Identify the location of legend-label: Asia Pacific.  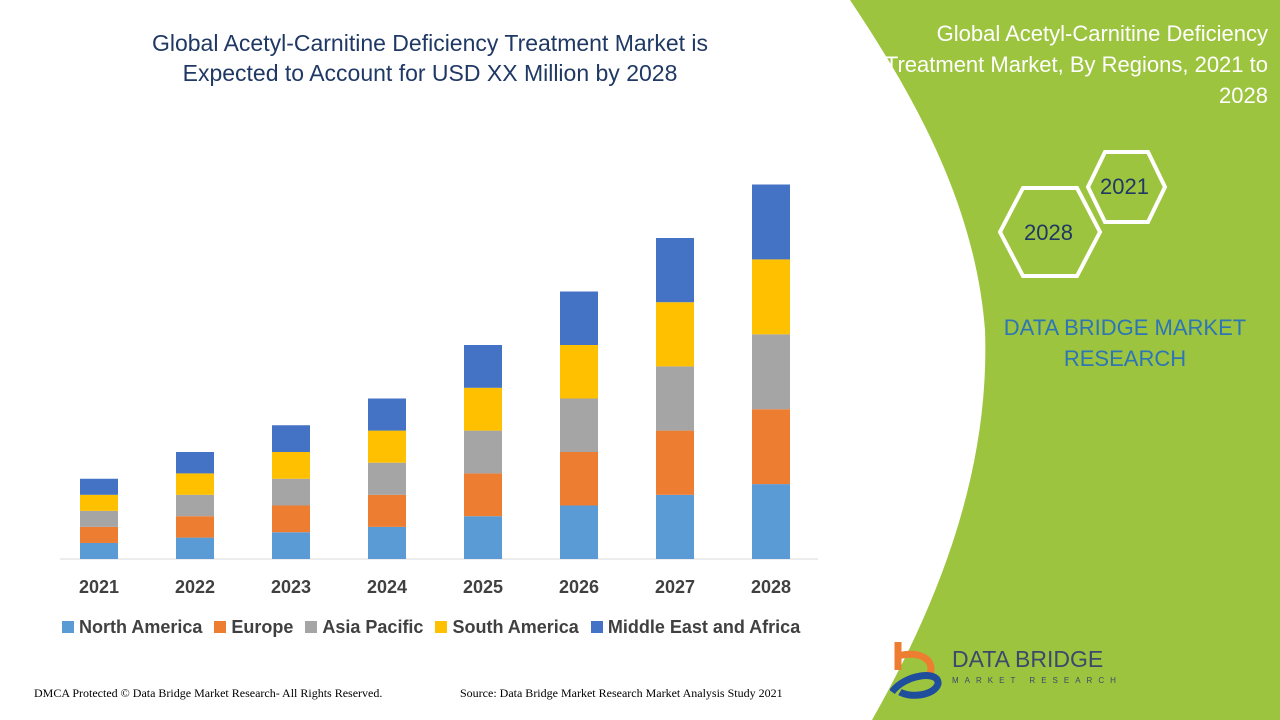
(373, 627).